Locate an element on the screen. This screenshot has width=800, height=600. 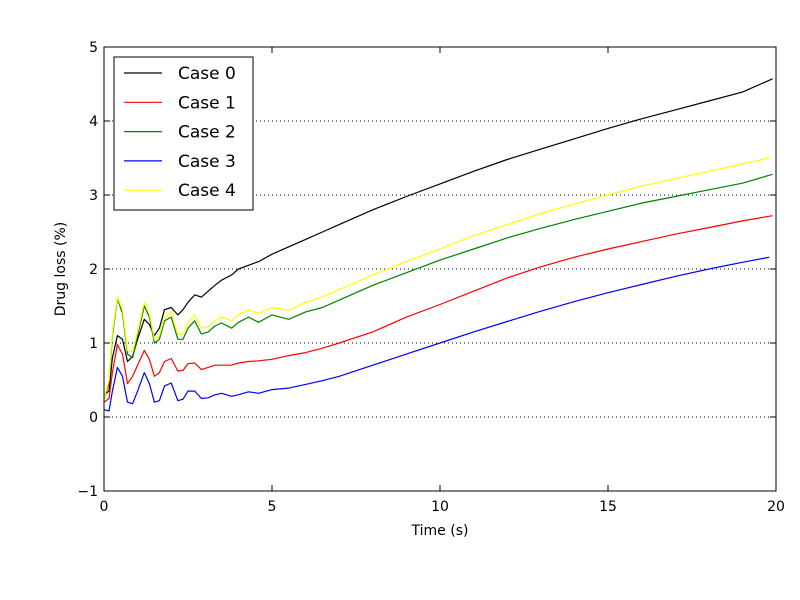
y-tick-label: −1 is located at coordinates (87, 492).